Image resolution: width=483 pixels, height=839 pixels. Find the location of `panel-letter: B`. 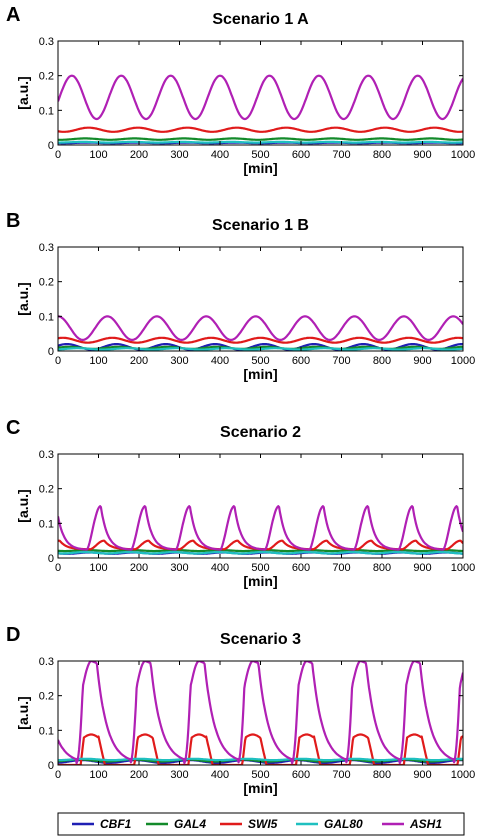

panel-letter: B is located at coordinates (13, 221).